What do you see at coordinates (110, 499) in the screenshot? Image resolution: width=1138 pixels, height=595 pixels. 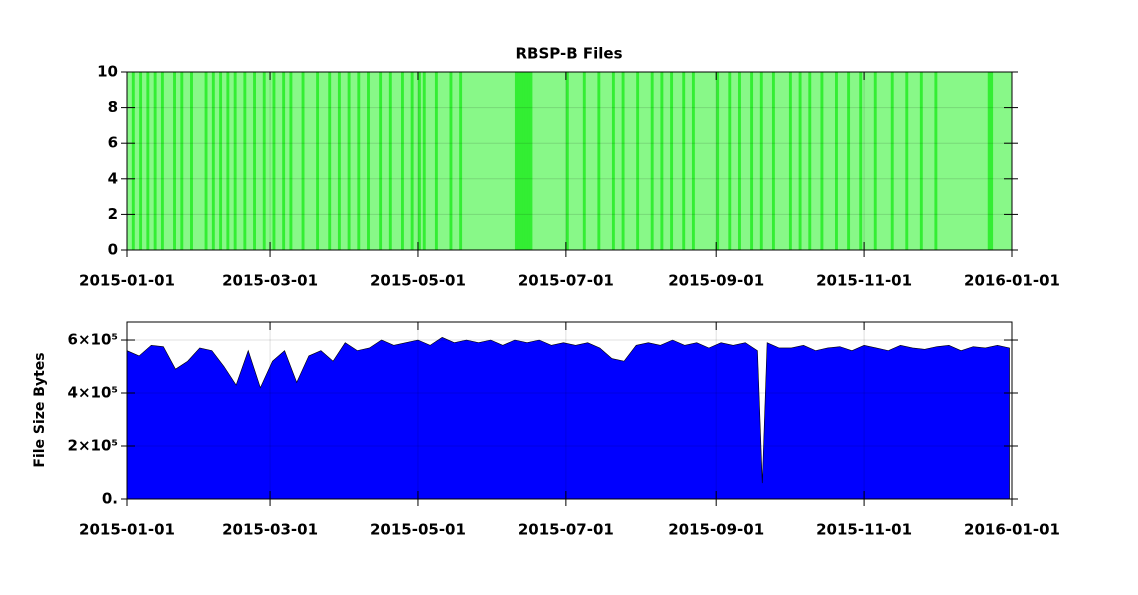 I see `y-tick-label: 0.` at bounding box center [110, 499].